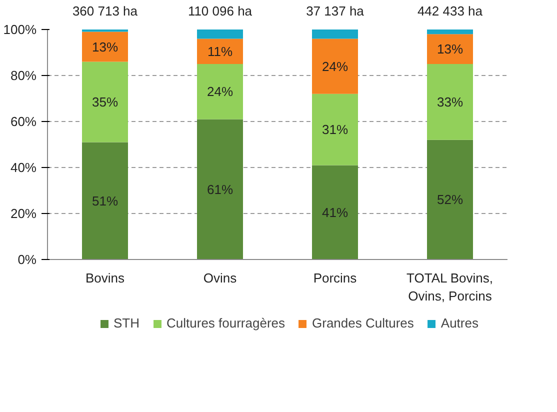 Image resolution: width=557 pixels, height=412 pixels. Describe the element at coordinates (127, 323) in the screenshot. I see `legend-label: STH` at that location.